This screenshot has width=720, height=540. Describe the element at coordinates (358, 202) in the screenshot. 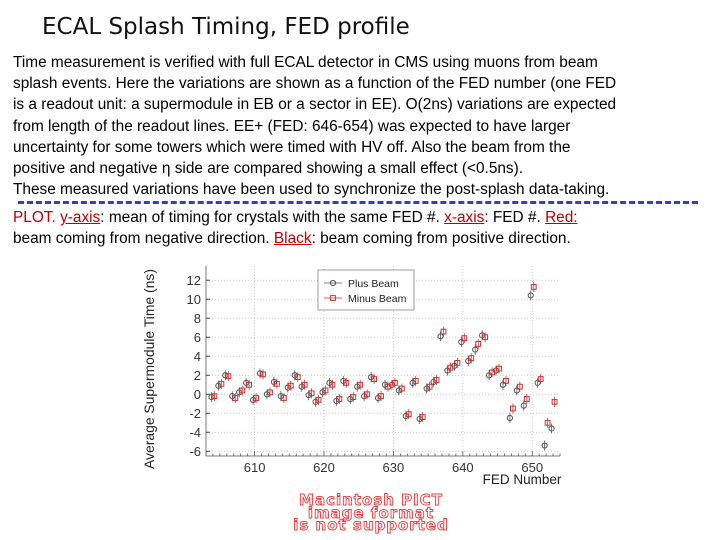

I see `dashed-divider` at that location.